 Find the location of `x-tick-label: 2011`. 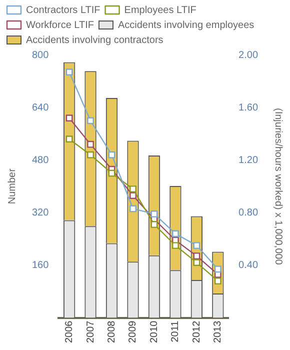

x-tick-label: 2011 is located at coordinates (176, 331).